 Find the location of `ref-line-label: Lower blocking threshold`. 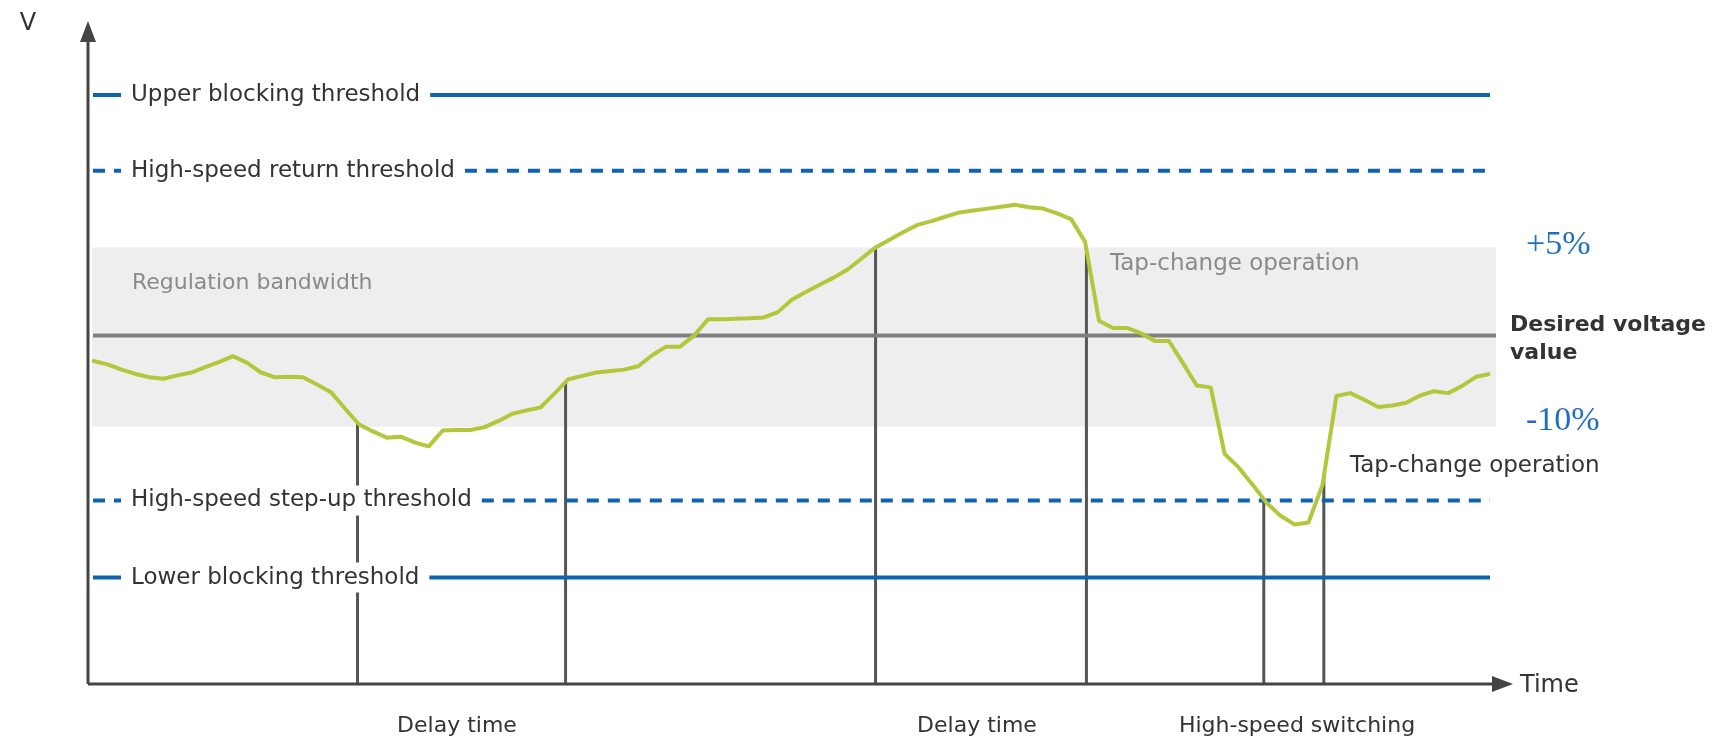

ref-line-label: Lower blocking threshold is located at coordinates (275, 575).